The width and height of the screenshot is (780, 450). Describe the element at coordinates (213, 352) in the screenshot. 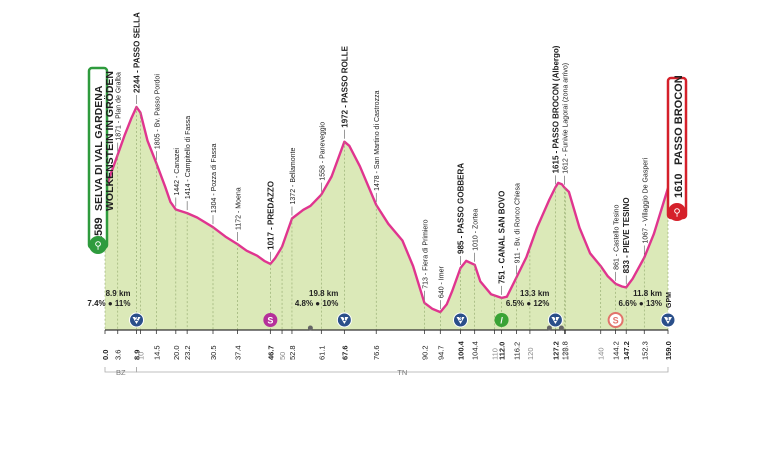

I see `x-tick-label: 30.5` at that location.